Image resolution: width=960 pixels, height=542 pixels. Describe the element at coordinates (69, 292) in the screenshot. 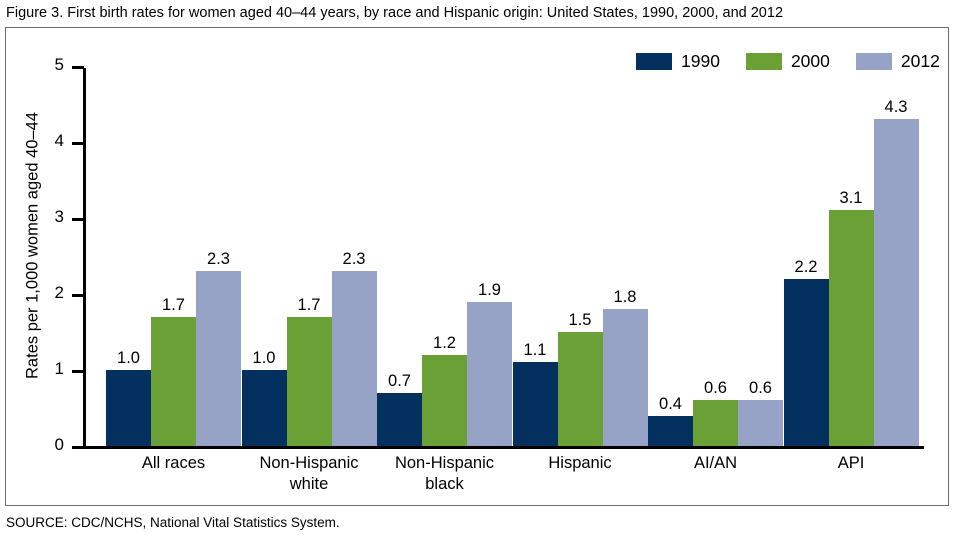

I see `y-tick-2: 2` at that location.